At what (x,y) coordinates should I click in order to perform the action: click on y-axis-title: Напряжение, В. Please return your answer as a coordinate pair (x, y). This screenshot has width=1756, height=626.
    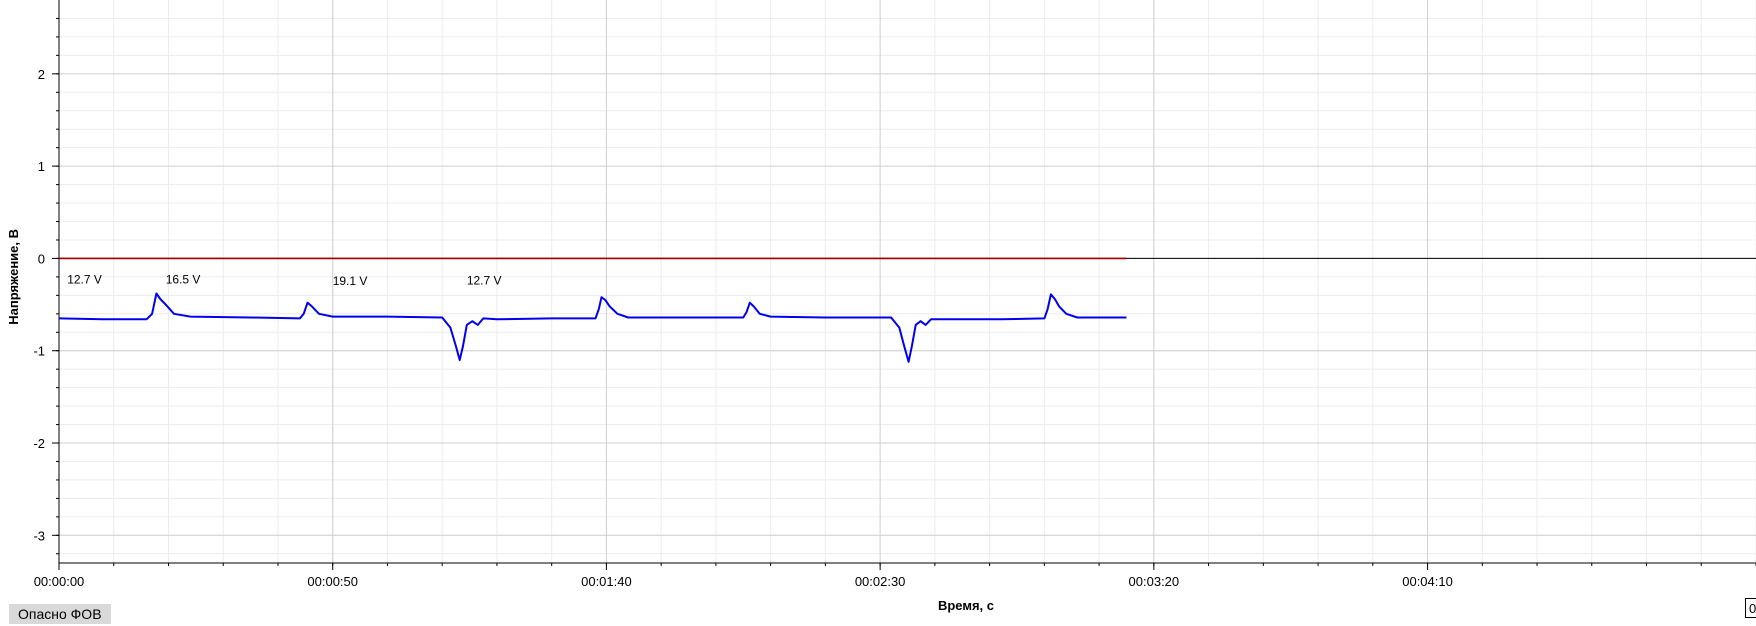
    Looking at the image, I should click on (13, 277).